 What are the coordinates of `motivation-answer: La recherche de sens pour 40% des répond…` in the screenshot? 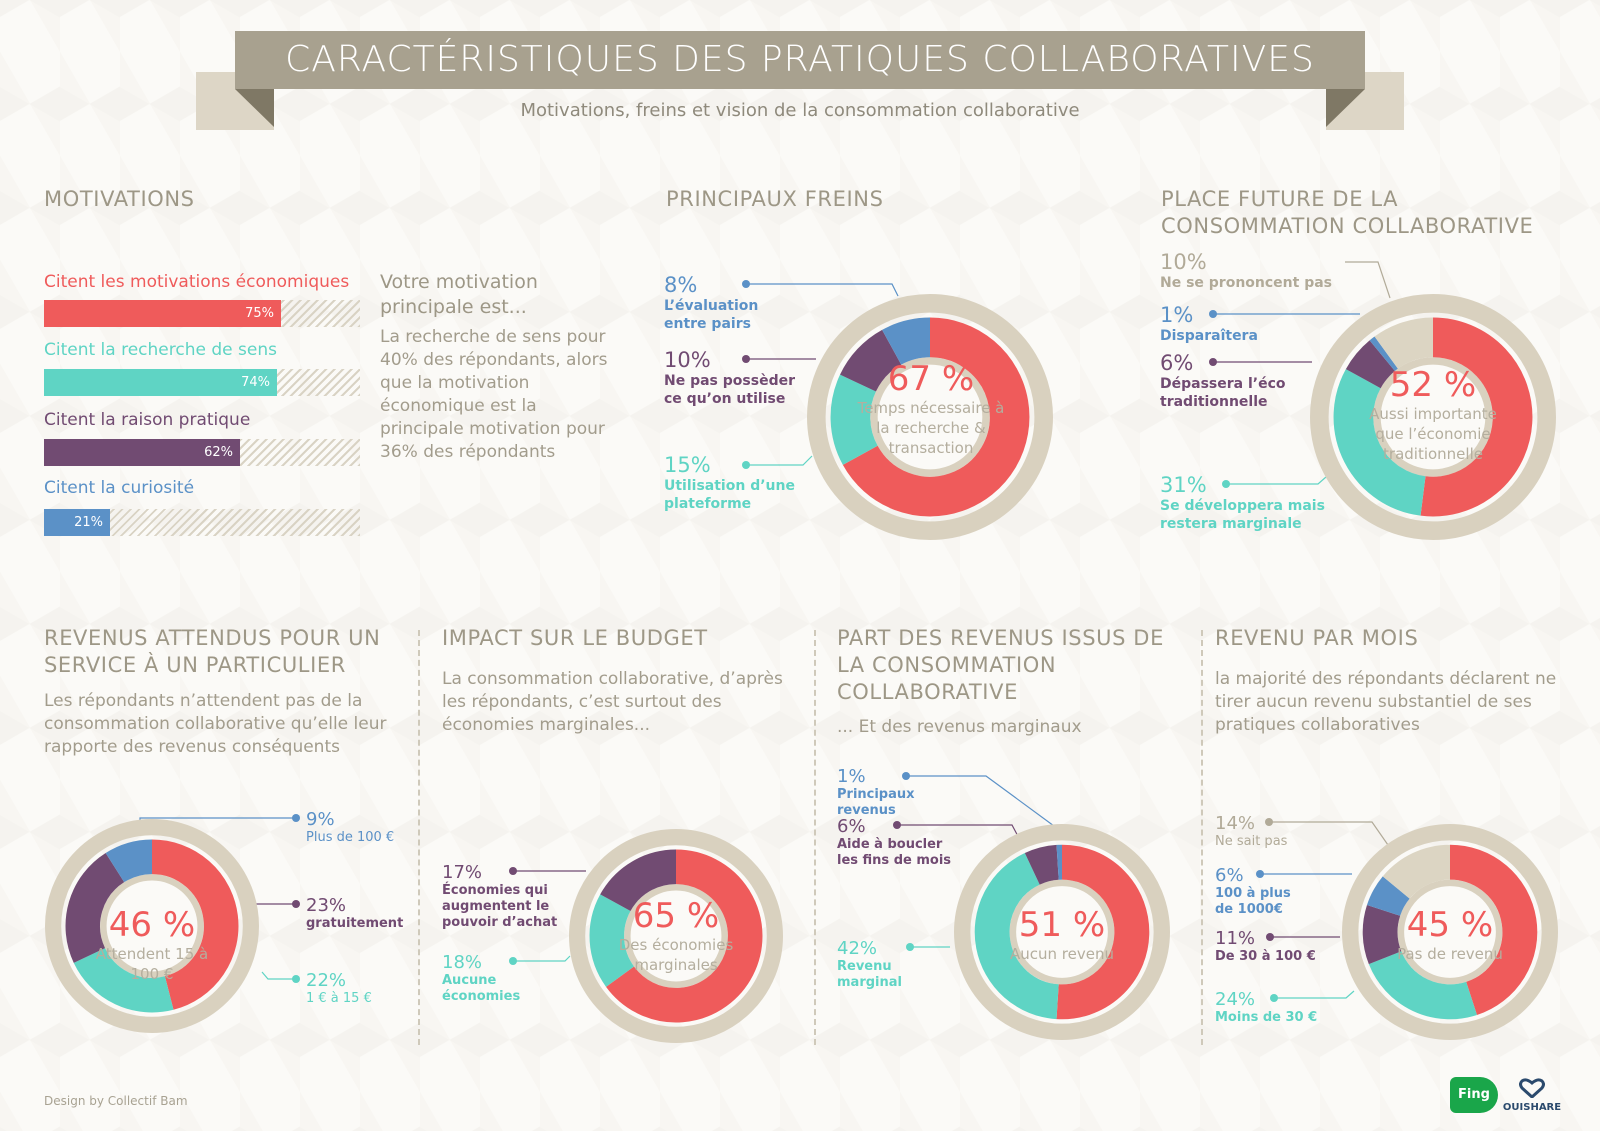 It's located at (494, 394).